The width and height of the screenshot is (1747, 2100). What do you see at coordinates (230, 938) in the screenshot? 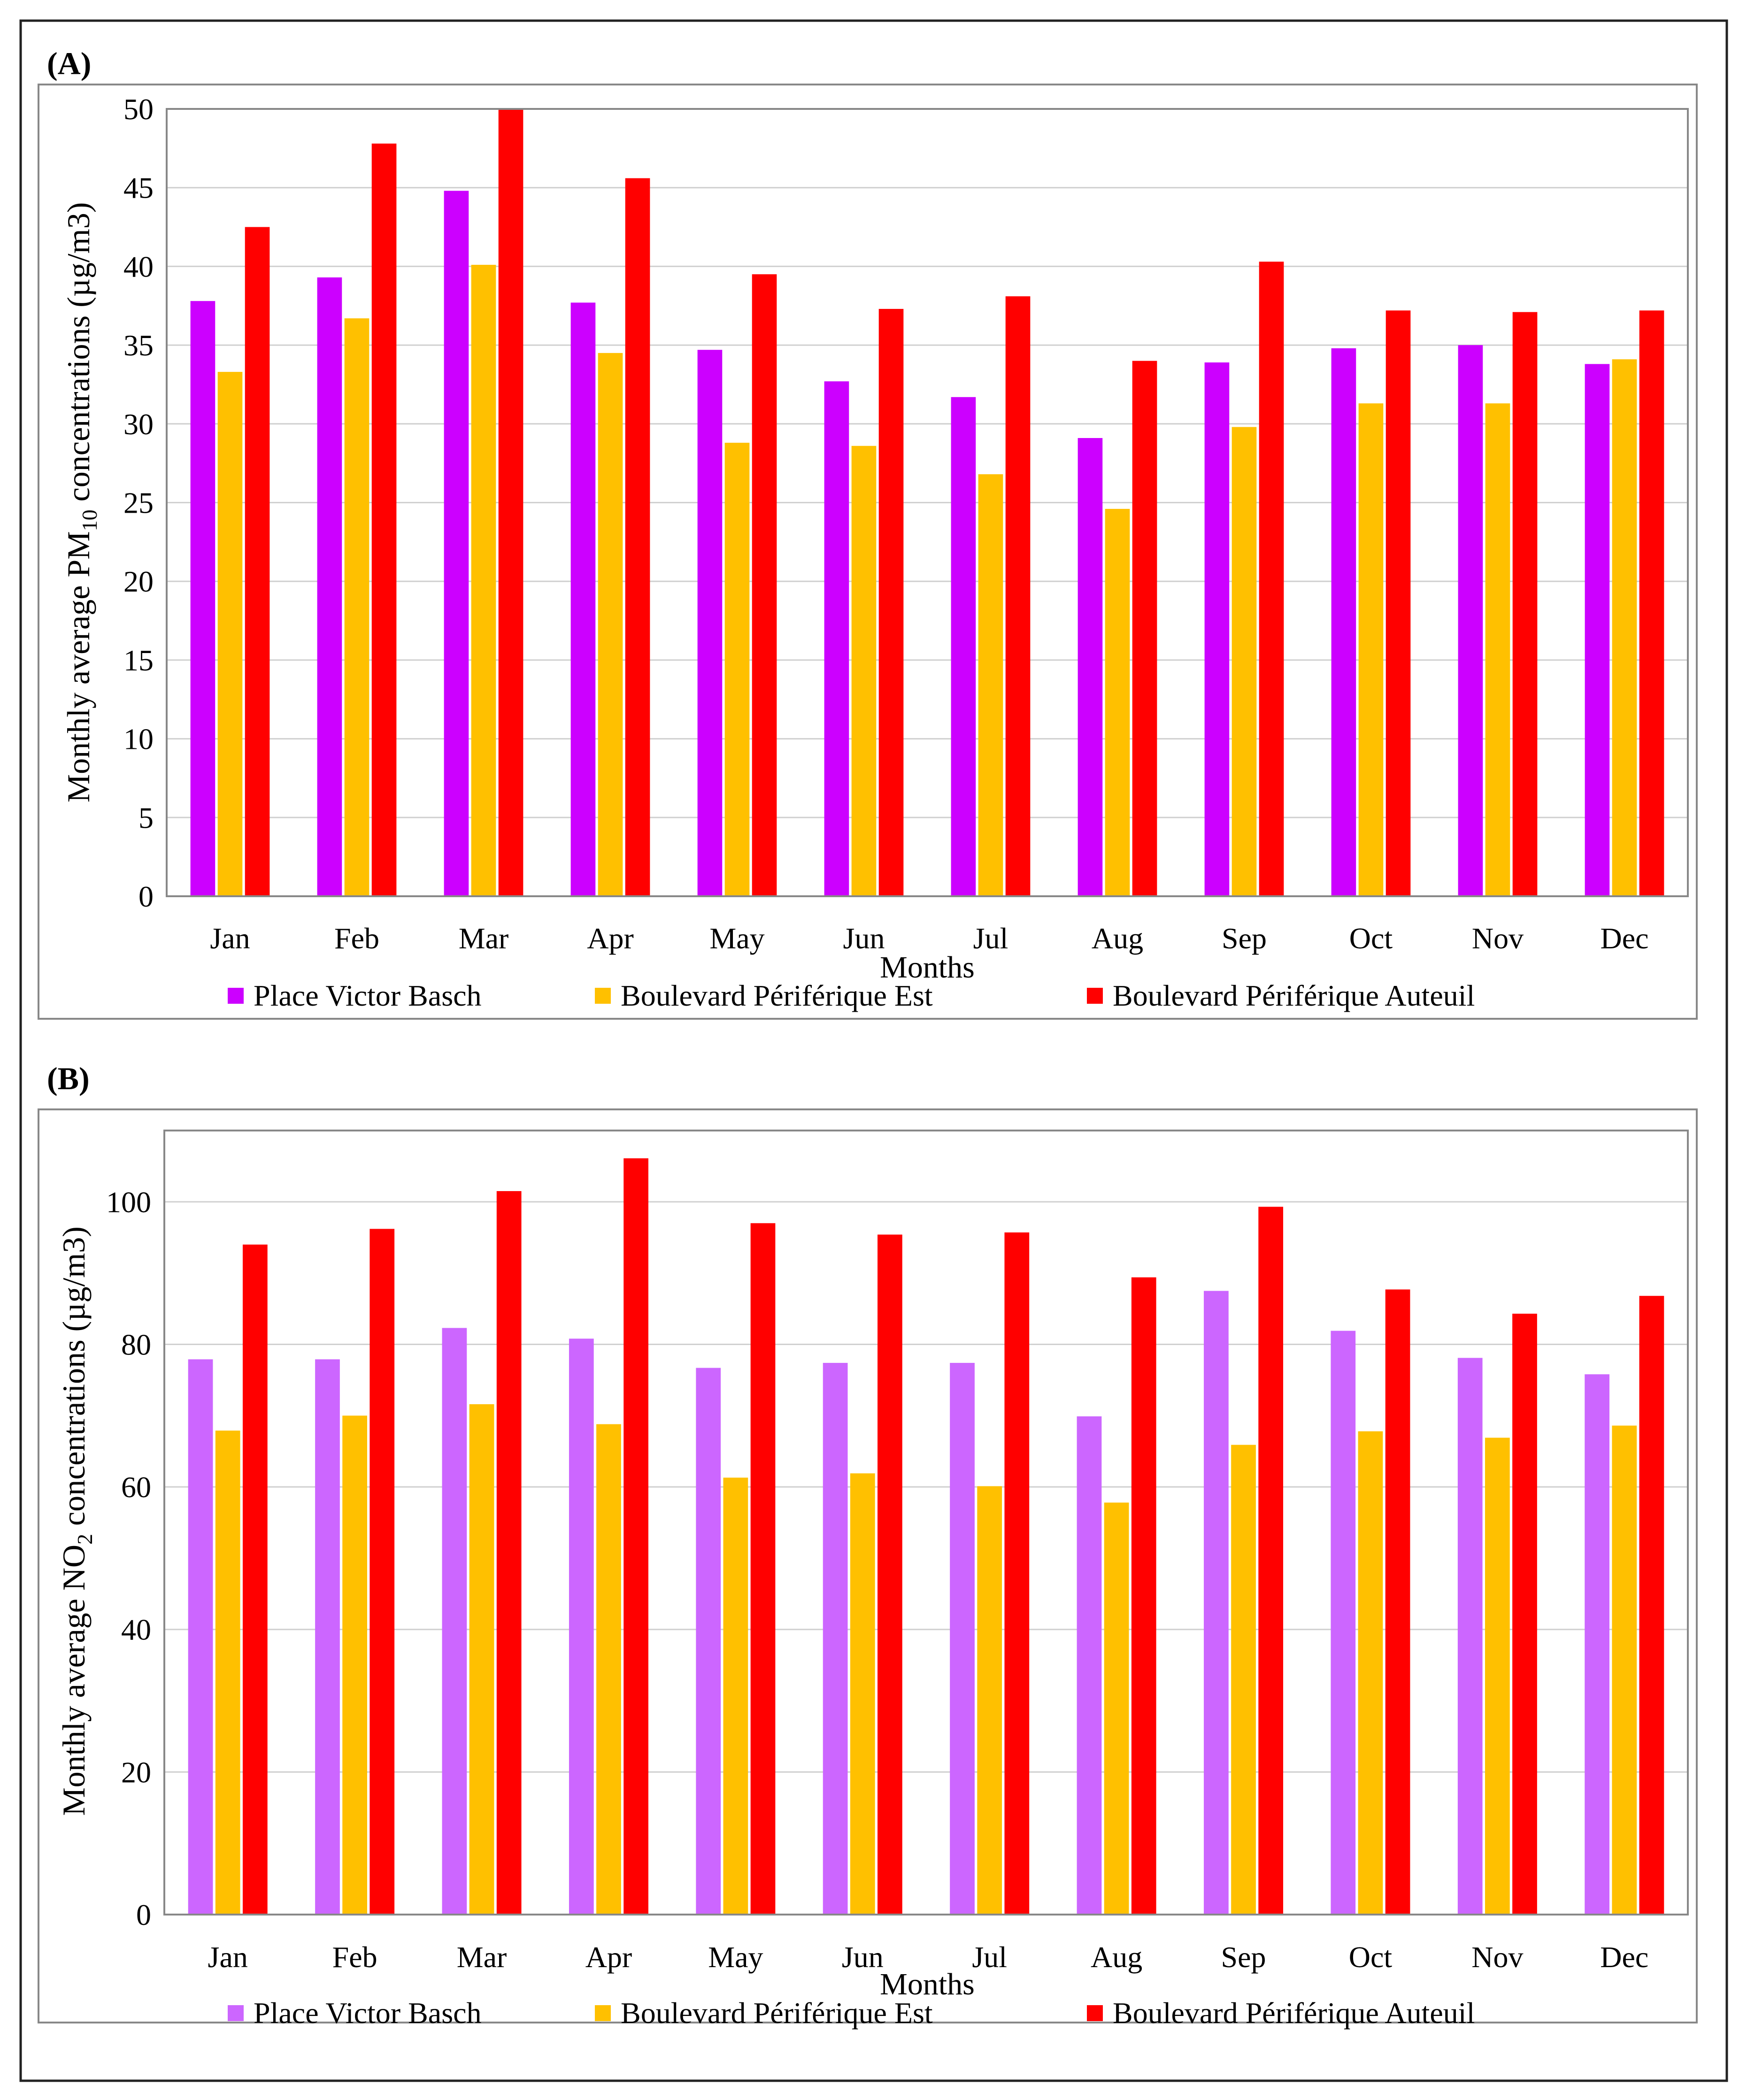
I see `panel-a-x-tick-label: Jan` at bounding box center [230, 938].